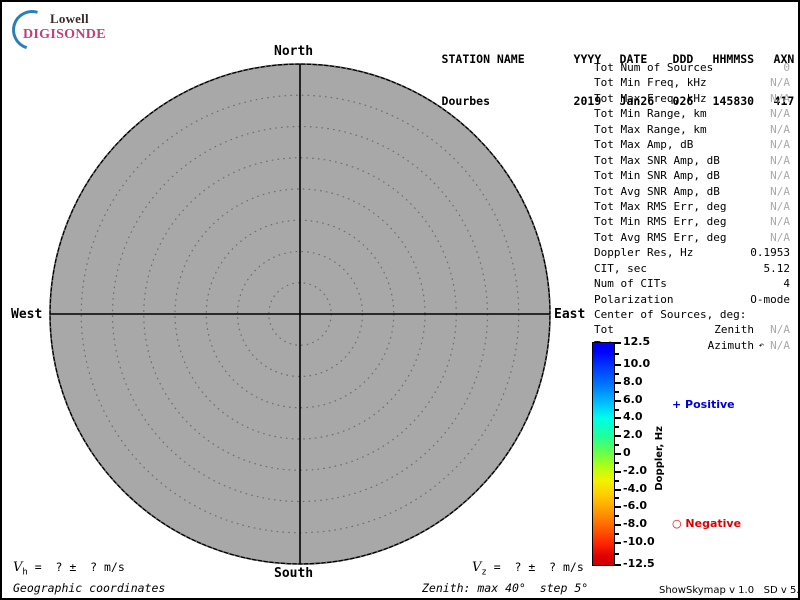 The image size is (800, 600). Describe the element at coordinates (657, 160) in the screenshot. I see `stat-label: Tot Max SNR Amp, dB` at that location.